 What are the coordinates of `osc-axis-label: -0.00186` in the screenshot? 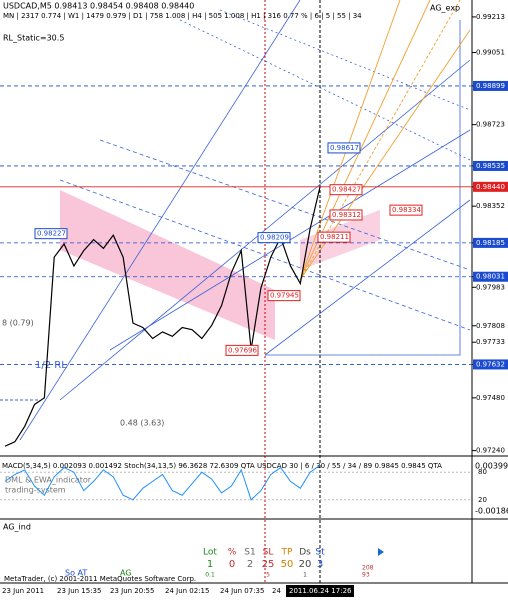 It's located at (491, 511).